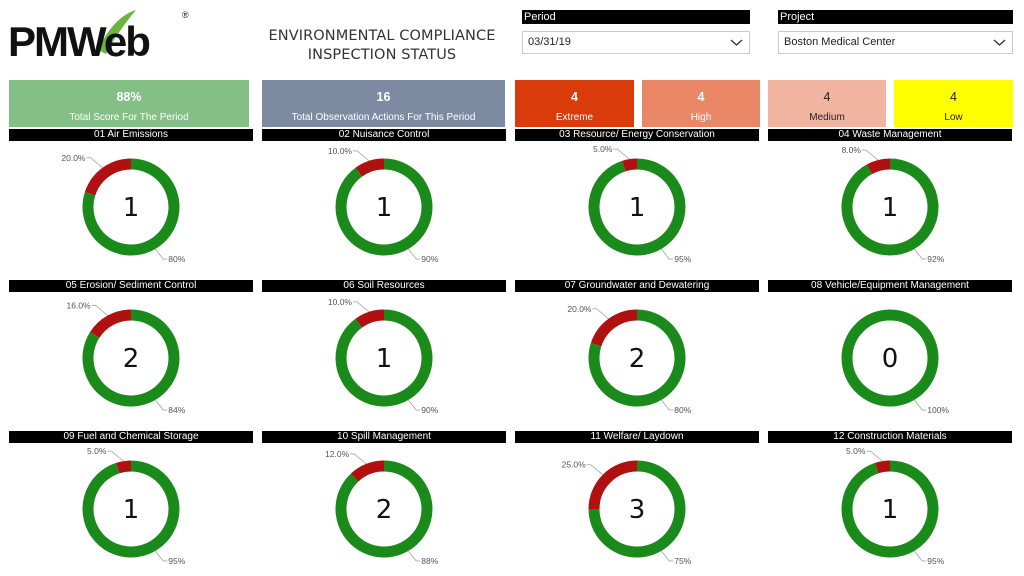 This screenshot has height=576, width=1024. I want to click on donut-pass-label: 75%, so click(682, 561).